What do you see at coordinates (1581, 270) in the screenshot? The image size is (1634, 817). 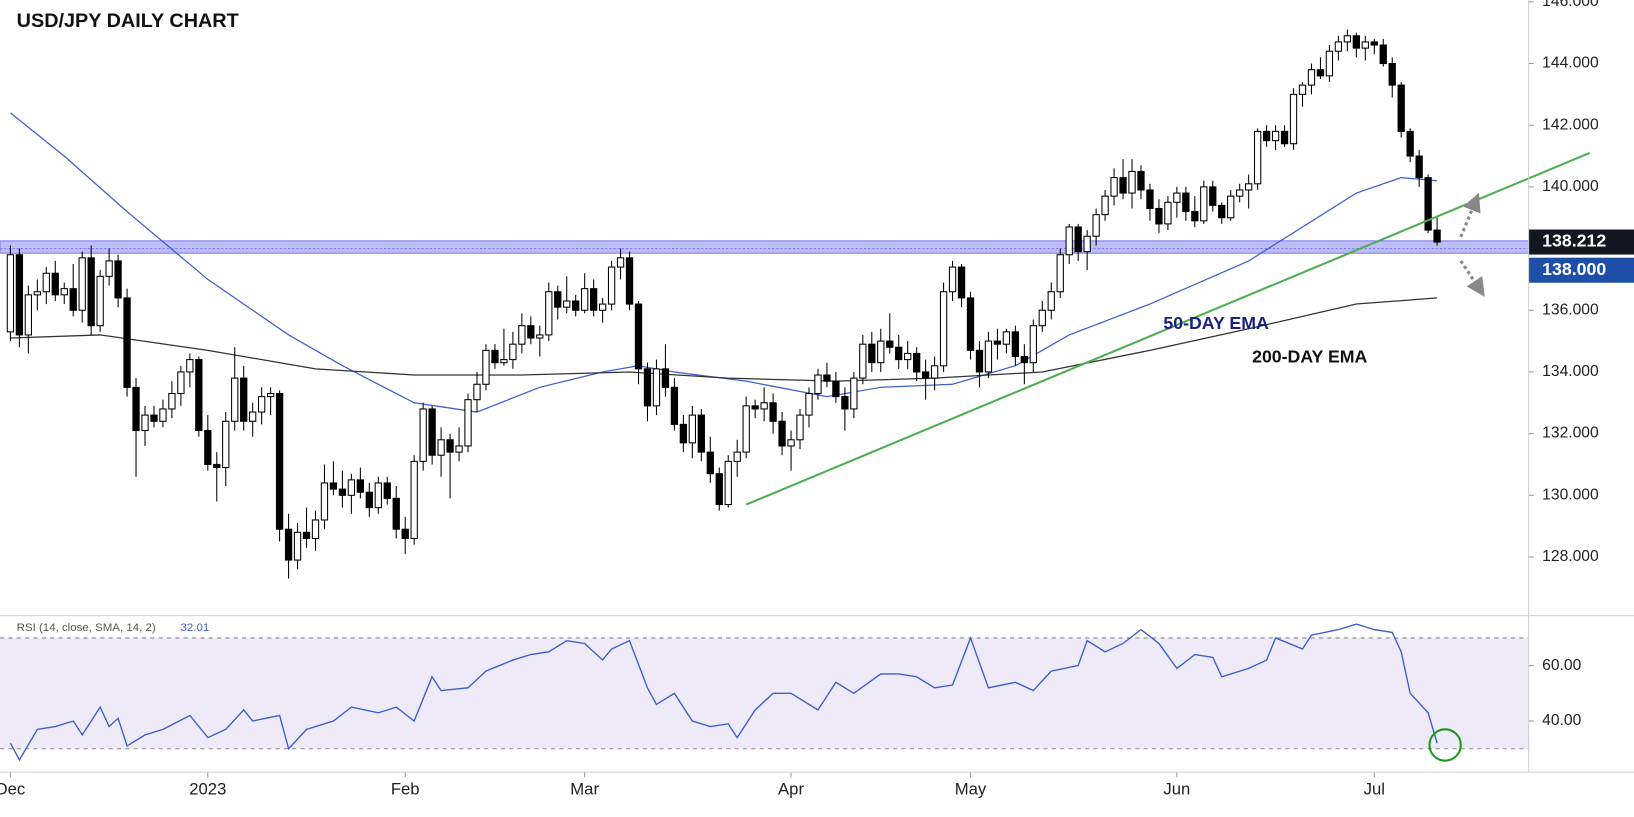 I see `zone-price-box` at bounding box center [1581, 270].